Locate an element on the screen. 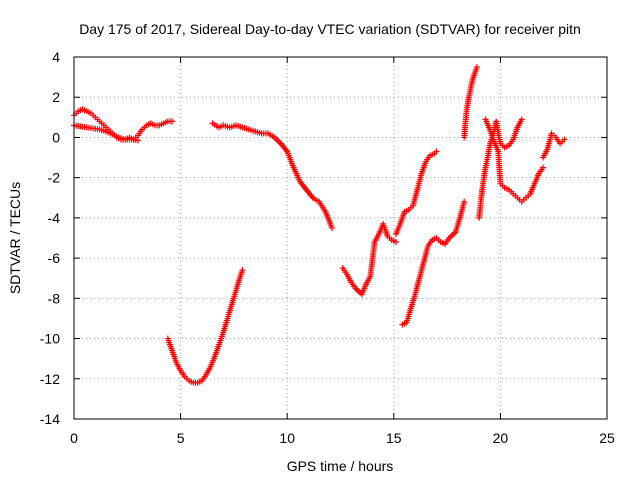 This screenshot has width=640, height=480. y-tick-label: -6 is located at coordinates (54, 258).